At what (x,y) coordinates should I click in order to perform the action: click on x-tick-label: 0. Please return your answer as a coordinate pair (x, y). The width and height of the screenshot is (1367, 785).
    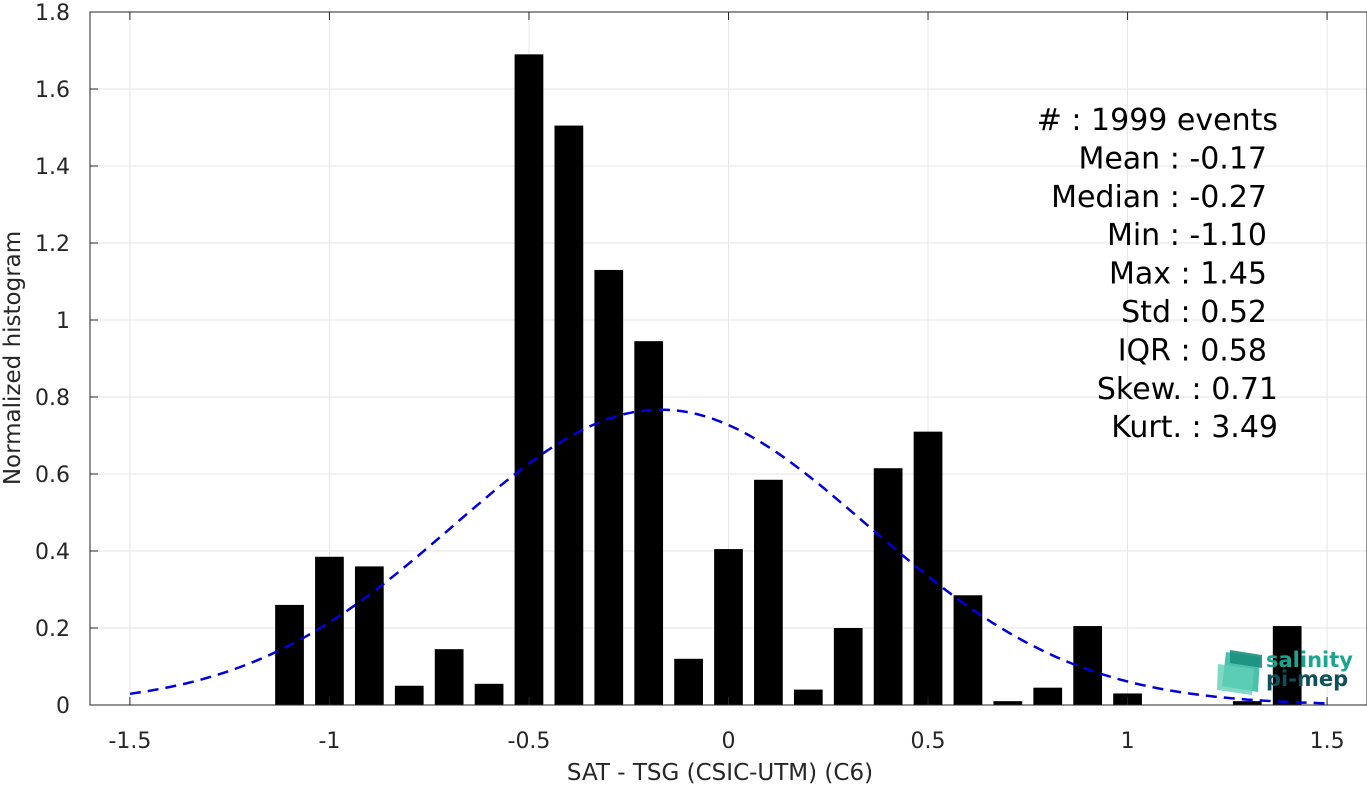
    Looking at the image, I should click on (729, 741).